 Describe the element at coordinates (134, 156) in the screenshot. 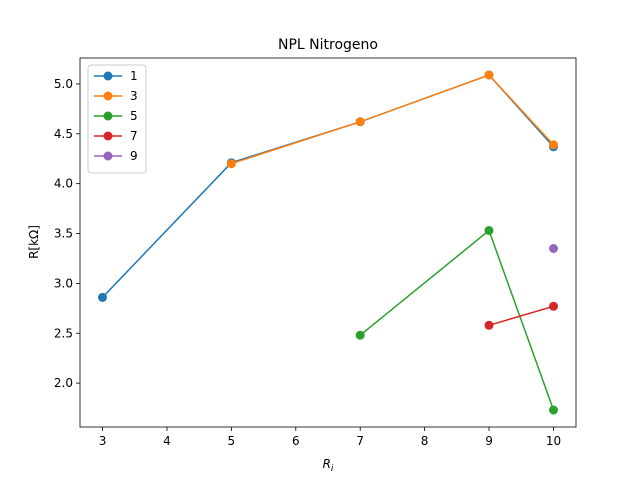

I see `legend-label-9: 9` at that location.